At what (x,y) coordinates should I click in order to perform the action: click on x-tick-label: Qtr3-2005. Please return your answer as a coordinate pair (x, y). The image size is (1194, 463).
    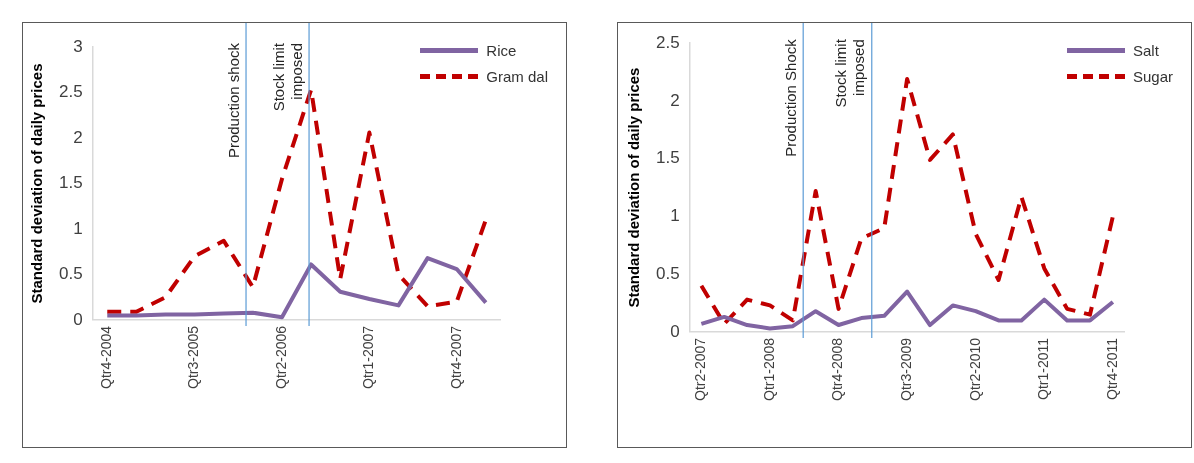
    Looking at the image, I should click on (193, 357).